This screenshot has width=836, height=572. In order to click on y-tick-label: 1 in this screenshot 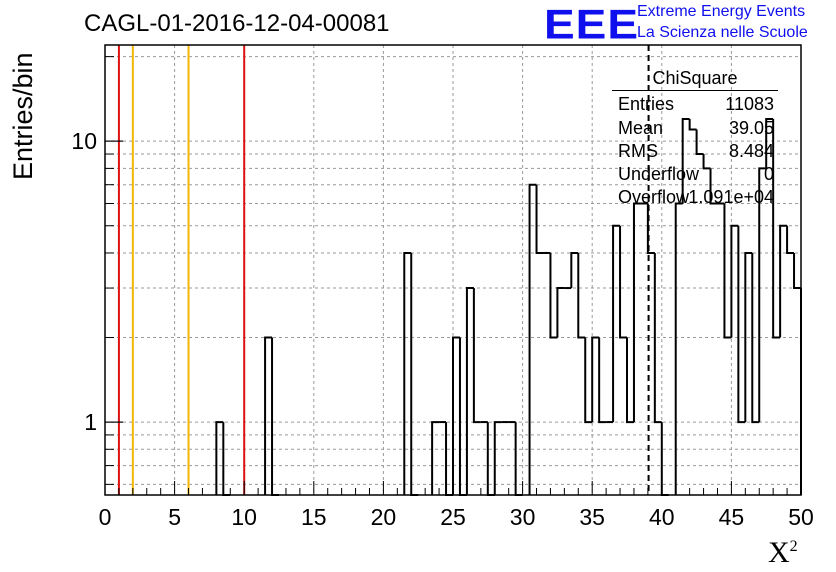, I will do `click(90, 422)`.